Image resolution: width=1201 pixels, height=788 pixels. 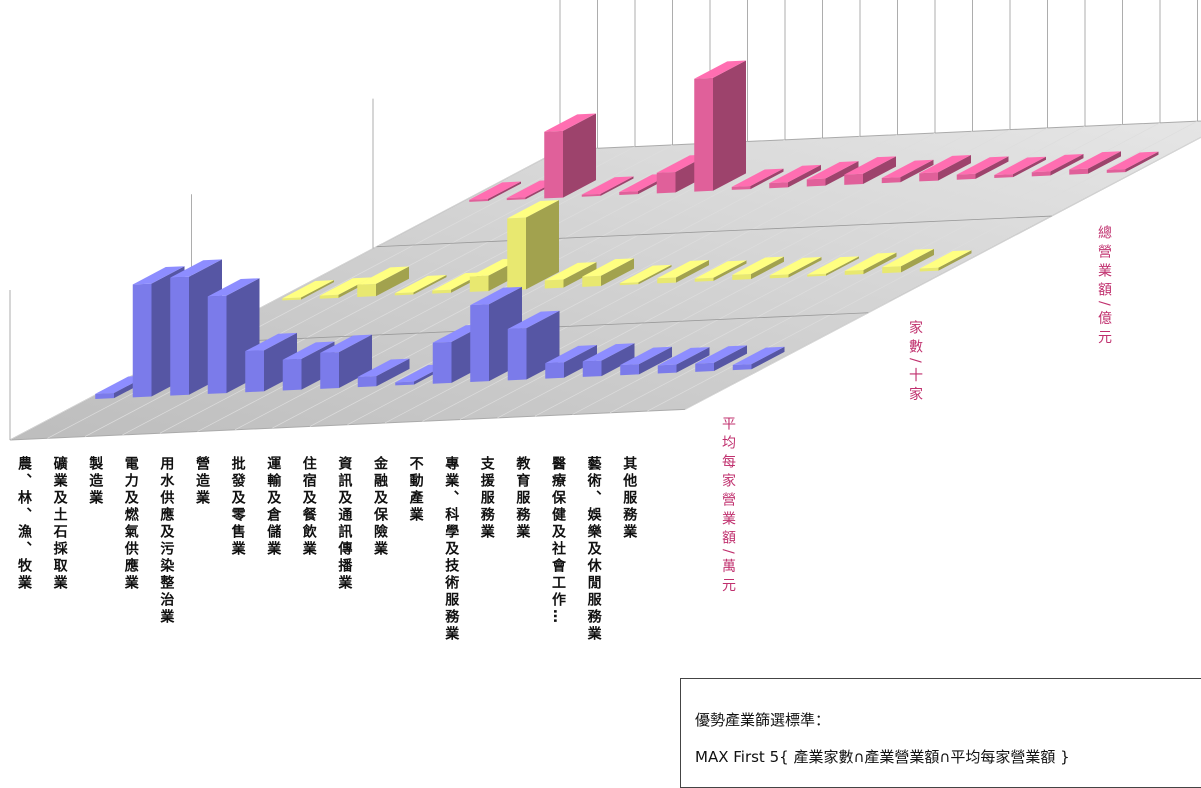 I want to click on category-label: 礦業及土石採取業, so click(x=59, y=524).